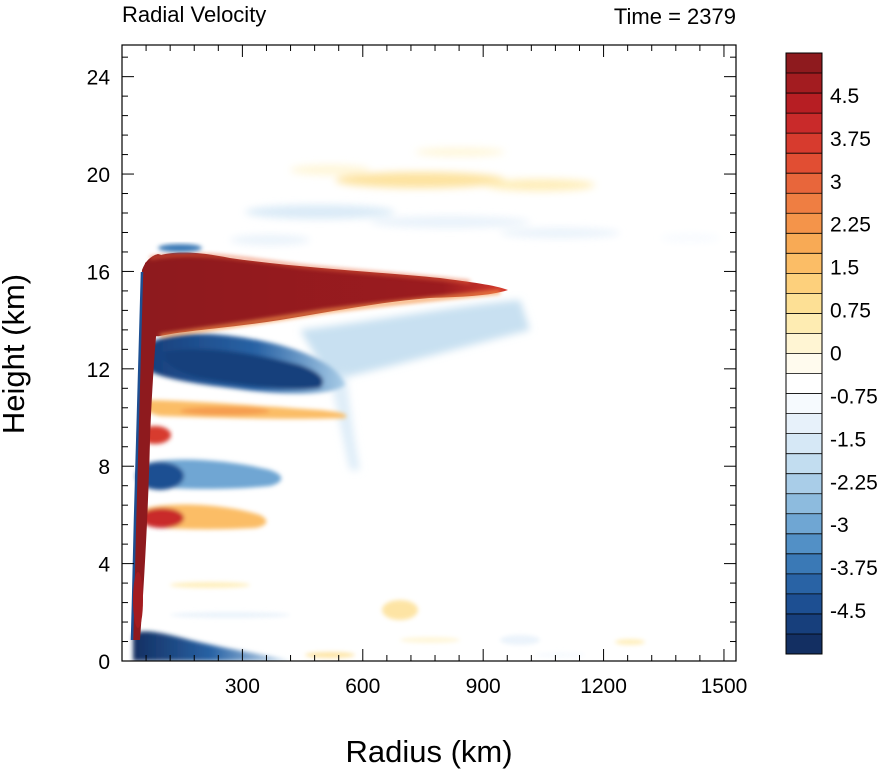 The width and height of the screenshot is (895, 774). What do you see at coordinates (839, 525) in the screenshot?
I see `colorbar-tick-label: -3` at bounding box center [839, 525].